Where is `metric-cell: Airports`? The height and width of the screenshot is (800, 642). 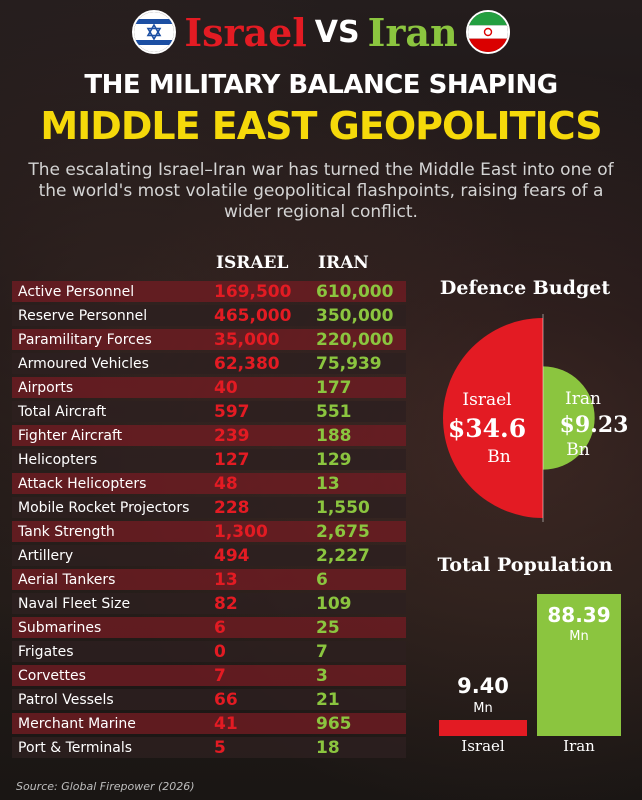 metric-cell: Airports is located at coordinates (113, 387).